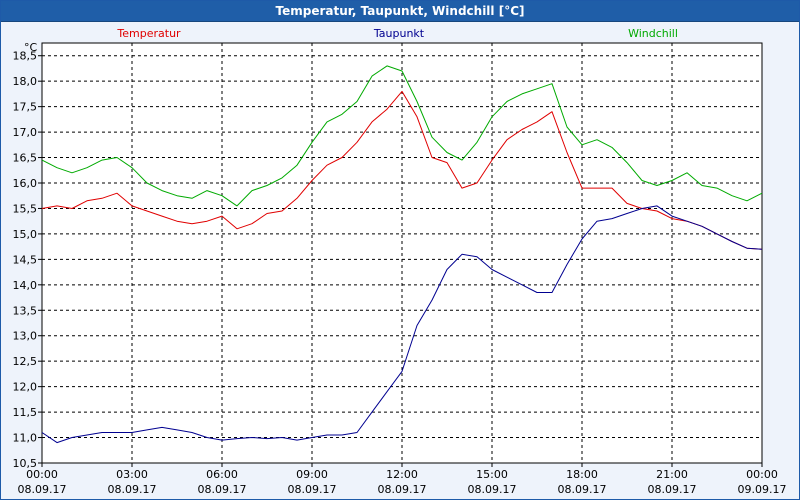 This screenshot has width=800, height=500. Describe the element at coordinates (582, 474) in the screenshot. I see `x-tick-time: 18:00` at that location.